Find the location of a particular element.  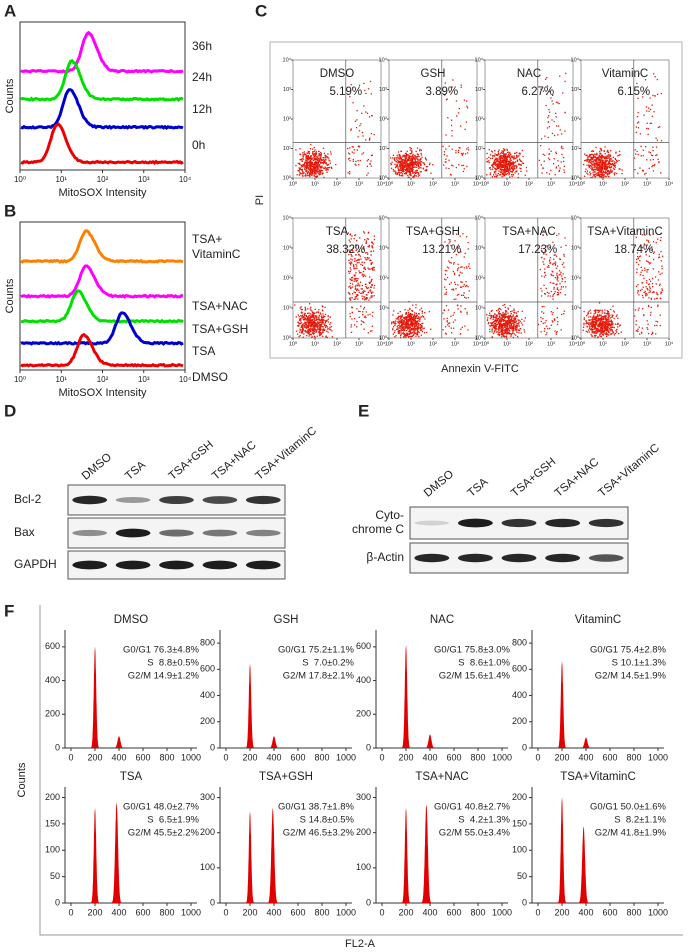

curve-label: 12h is located at coordinates (202, 109).